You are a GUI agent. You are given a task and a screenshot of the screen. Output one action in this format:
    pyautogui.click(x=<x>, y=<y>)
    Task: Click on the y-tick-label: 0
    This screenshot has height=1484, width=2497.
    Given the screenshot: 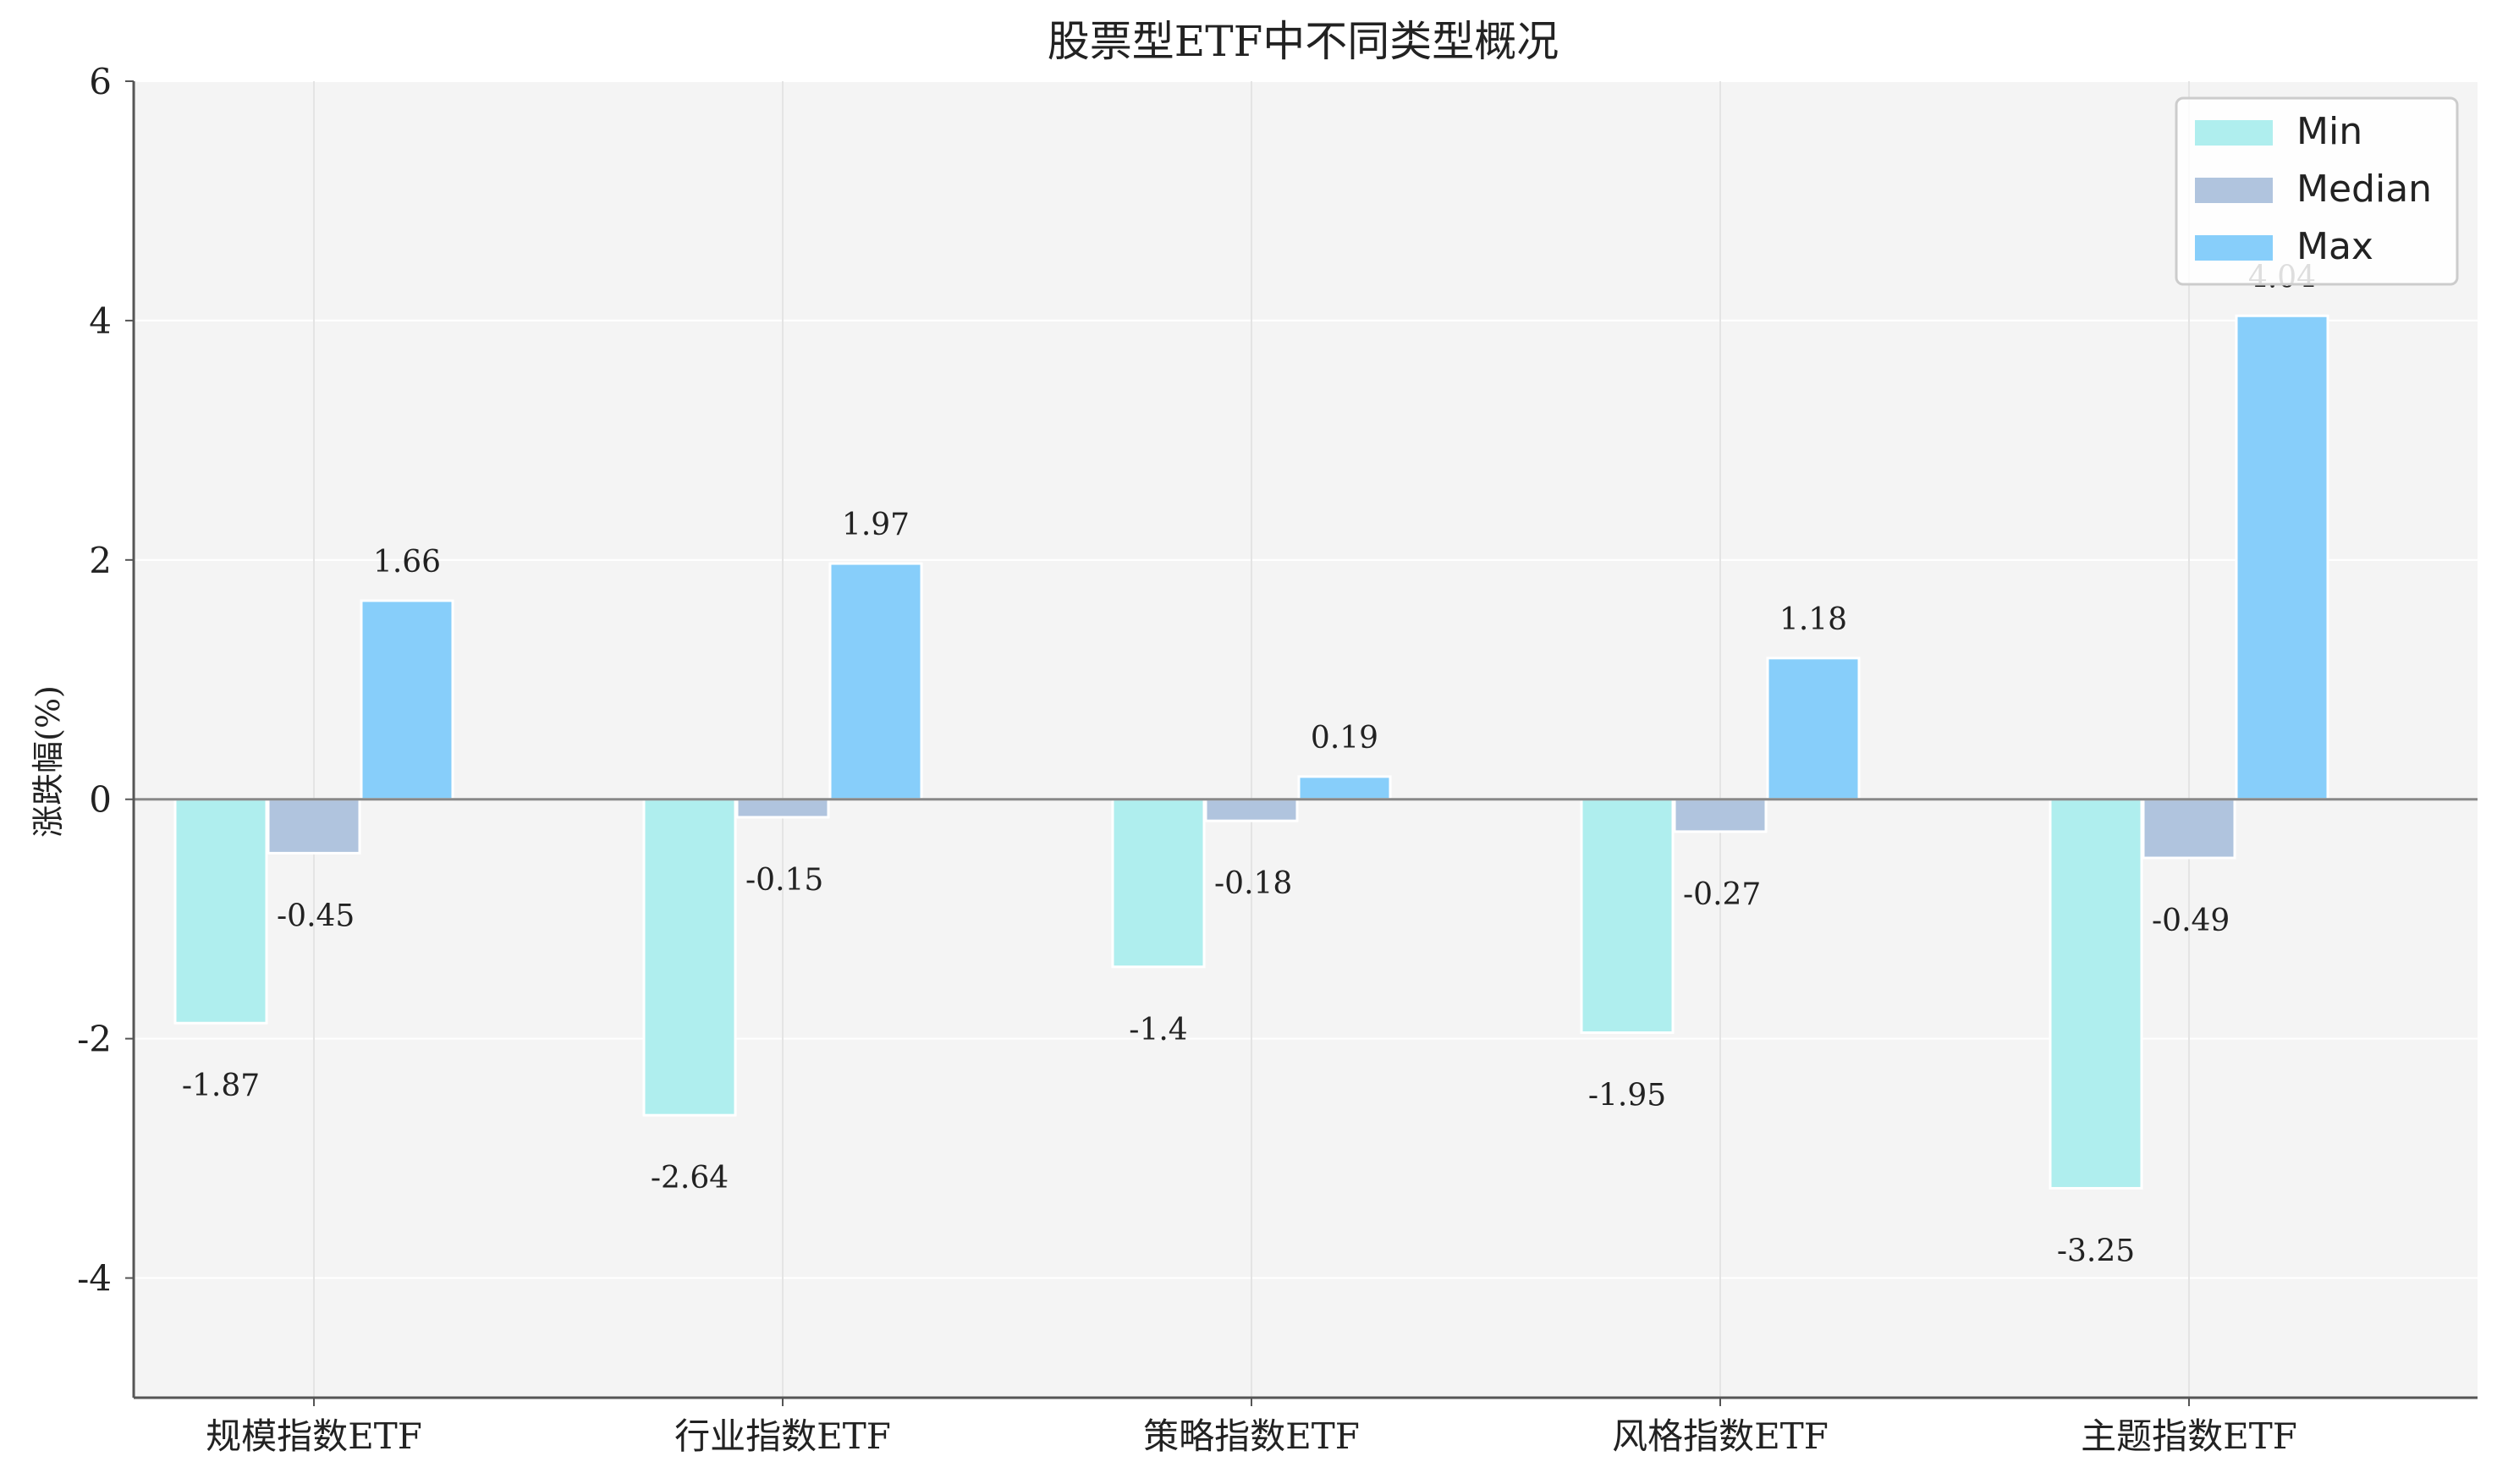 What is the action you would take?
    pyautogui.click(x=100, y=800)
    